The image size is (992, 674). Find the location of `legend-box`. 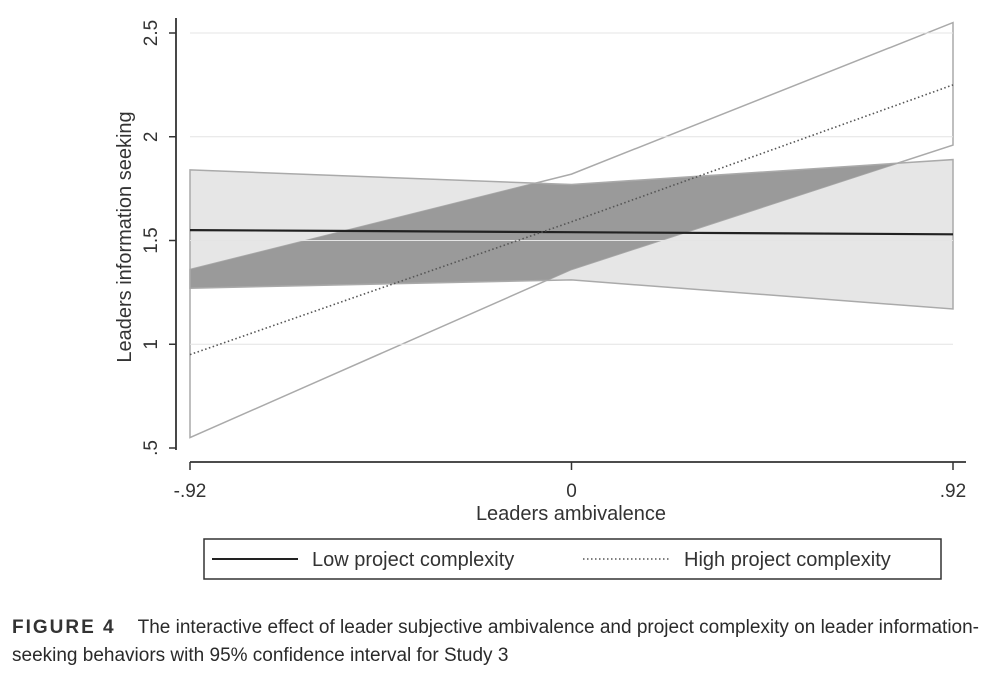

legend-box is located at coordinates (572, 559).